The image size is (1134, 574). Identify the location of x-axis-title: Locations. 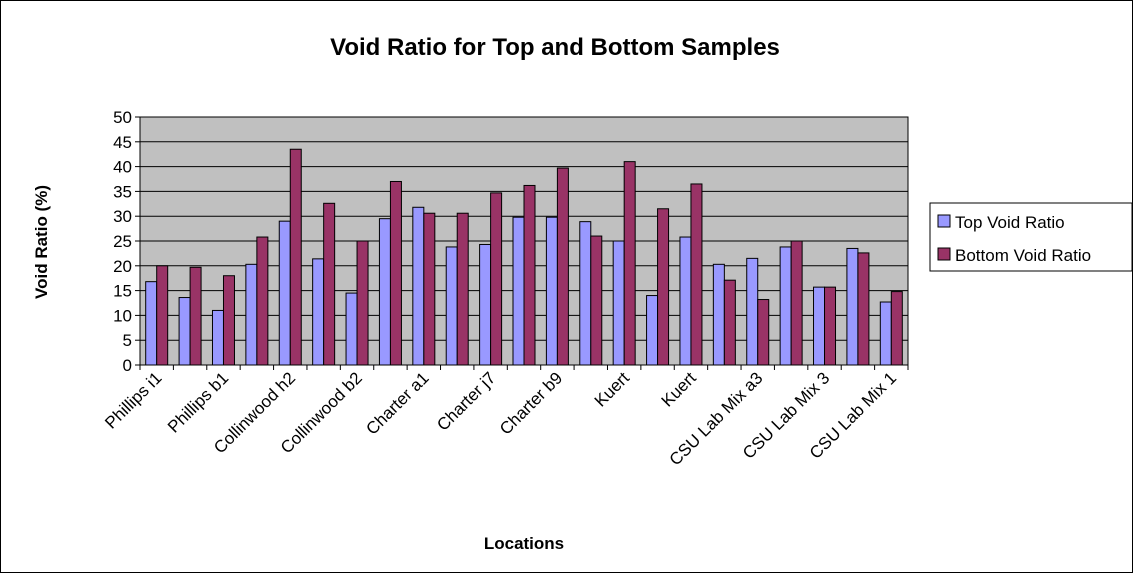
(524, 543).